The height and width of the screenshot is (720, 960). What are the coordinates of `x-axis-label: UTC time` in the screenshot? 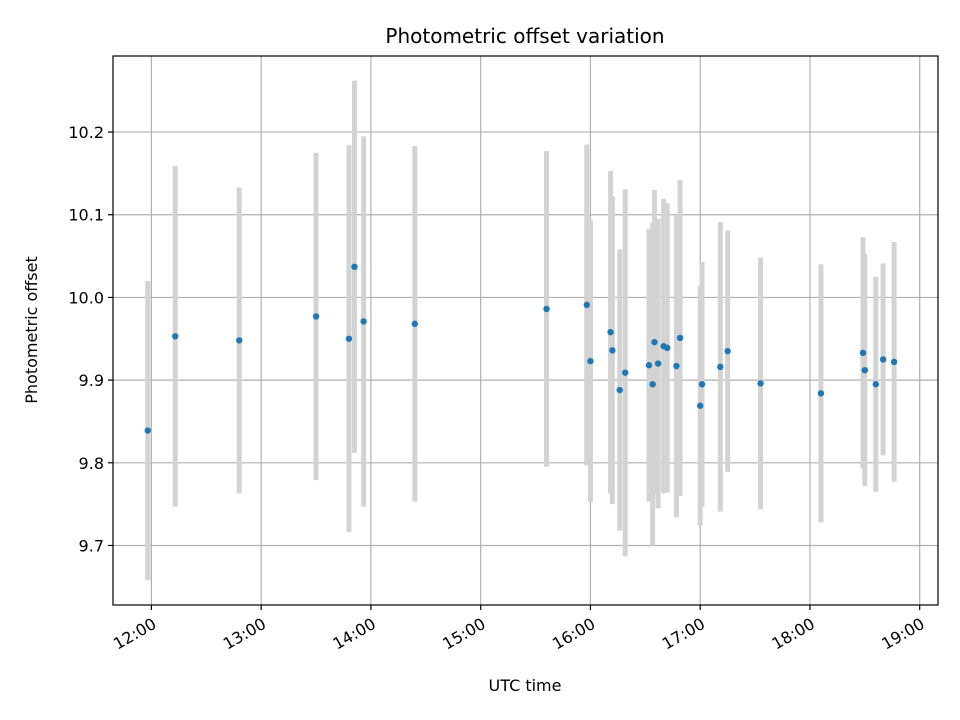 It's located at (525, 685).